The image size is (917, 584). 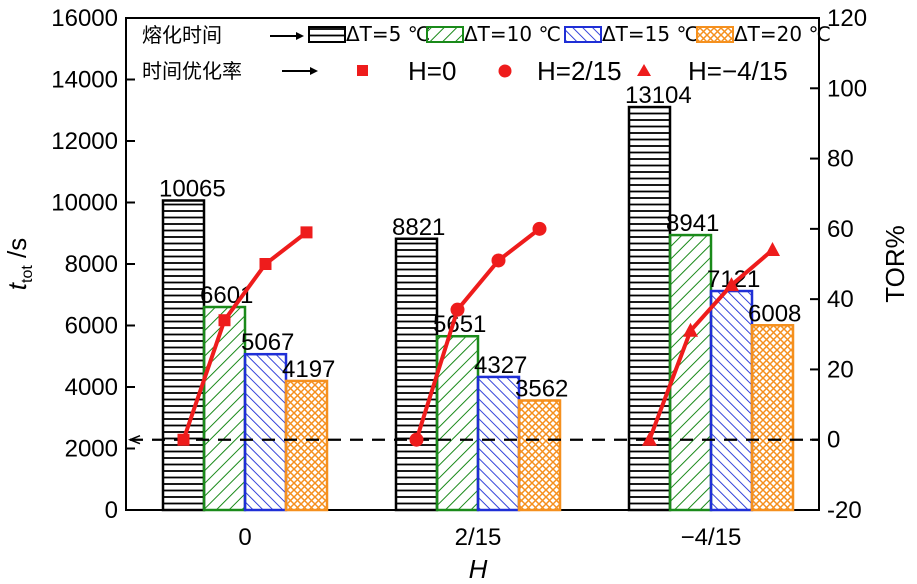 What do you see at coordinates (840, 369) in the screenshot?
I see `y-right-tick-label: 20` at bounding box center [840, 369].